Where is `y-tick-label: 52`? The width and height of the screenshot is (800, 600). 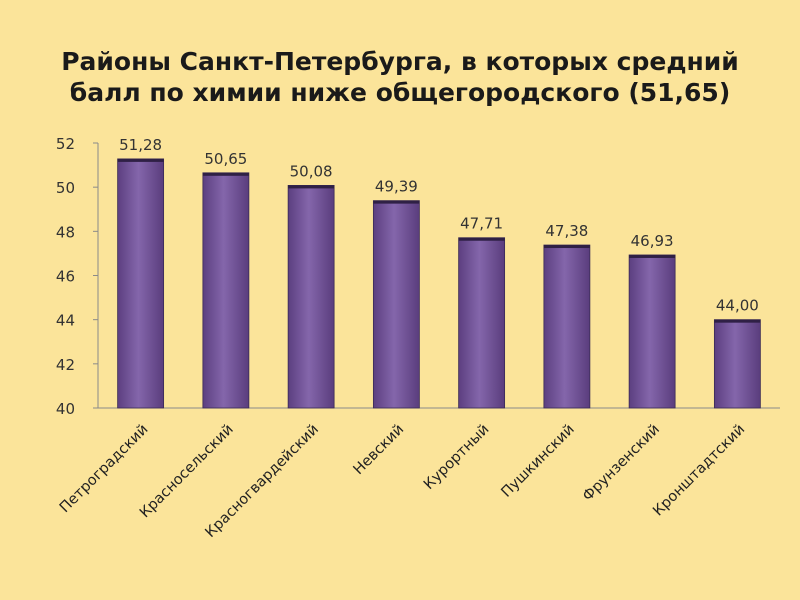
y-tick-label: 52 is located at coordinates (65, 144).